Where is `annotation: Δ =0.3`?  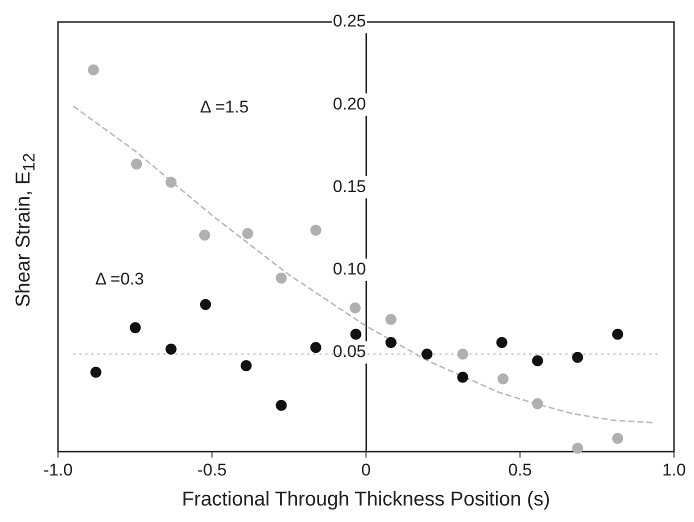 annotation: Δ =0.3 is located at coordinates (119, 278).